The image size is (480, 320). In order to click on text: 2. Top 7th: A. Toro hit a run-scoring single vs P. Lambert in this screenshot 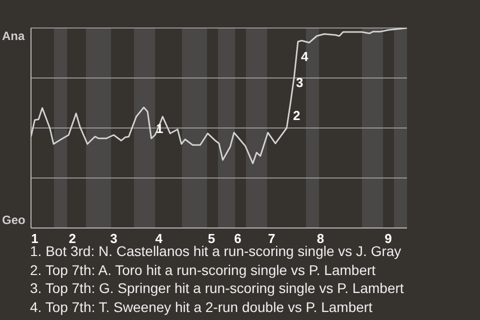, I will do `click(203, 269)`.